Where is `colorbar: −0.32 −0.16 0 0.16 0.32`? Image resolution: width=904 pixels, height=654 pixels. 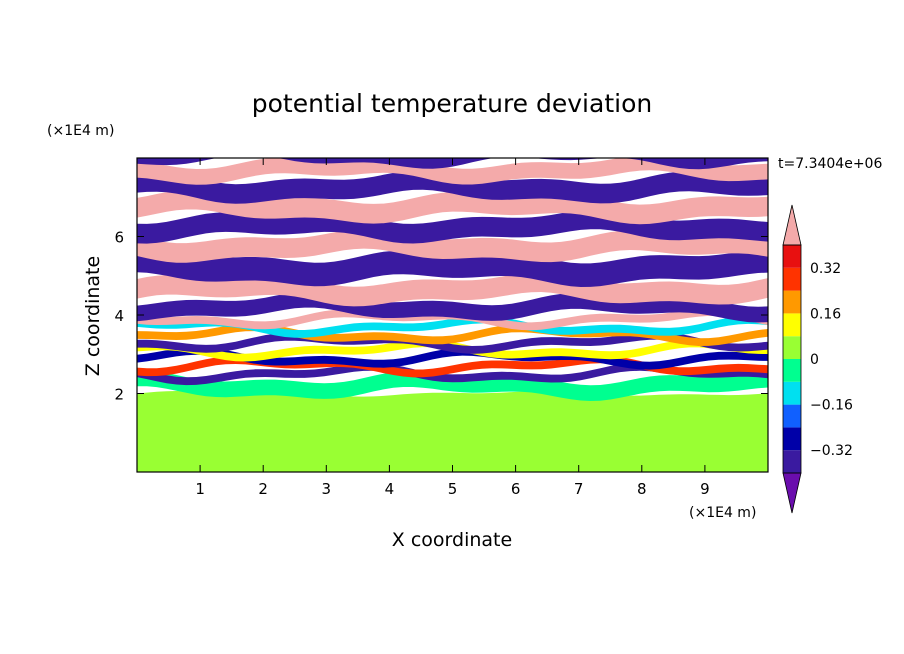 colorbar: −0.32 −0.16 0 0.16 0.32 is located at coordinates (817, 359).